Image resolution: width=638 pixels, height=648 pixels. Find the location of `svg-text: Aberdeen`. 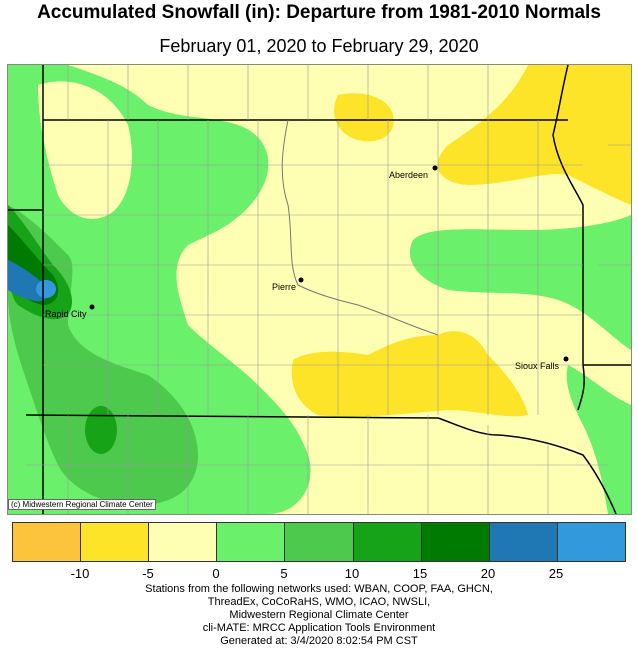

svg-text: Aberdeen is located at coordinates (408, 175).